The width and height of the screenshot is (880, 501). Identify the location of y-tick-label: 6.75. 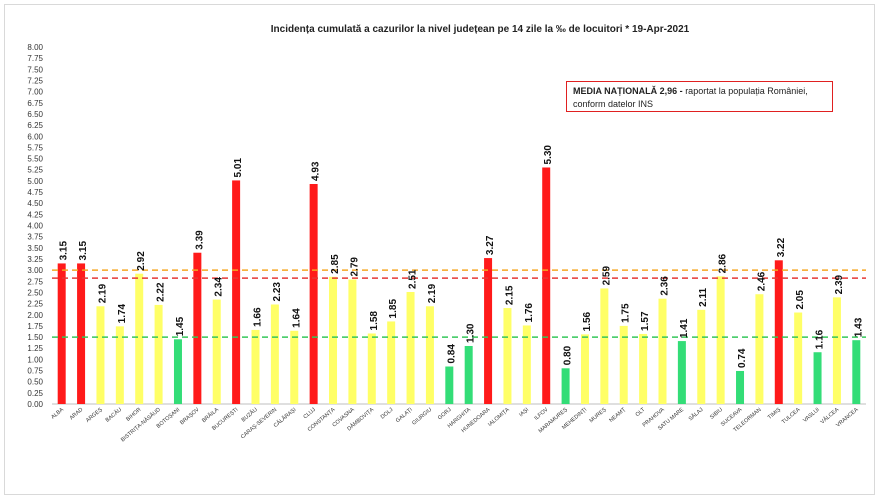
(35, 103).